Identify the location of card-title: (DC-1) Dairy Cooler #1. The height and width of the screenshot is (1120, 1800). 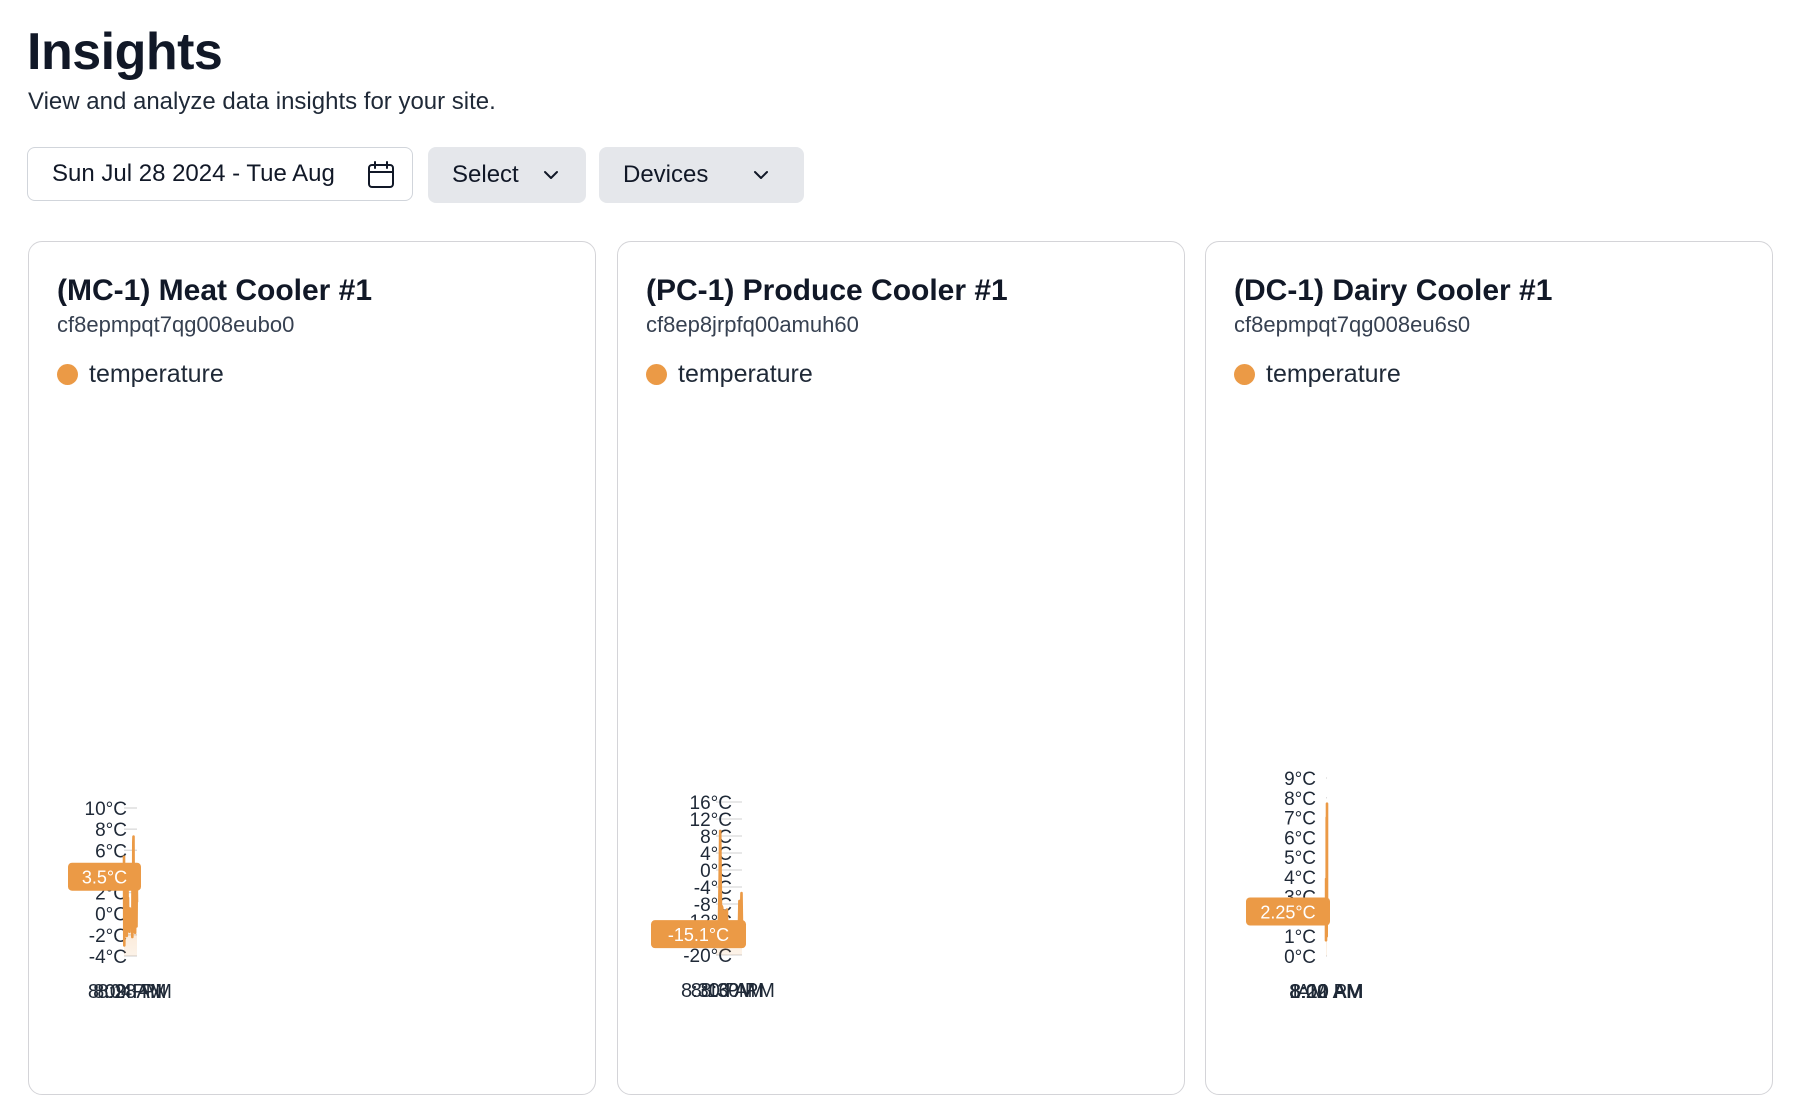
(1393, 290).